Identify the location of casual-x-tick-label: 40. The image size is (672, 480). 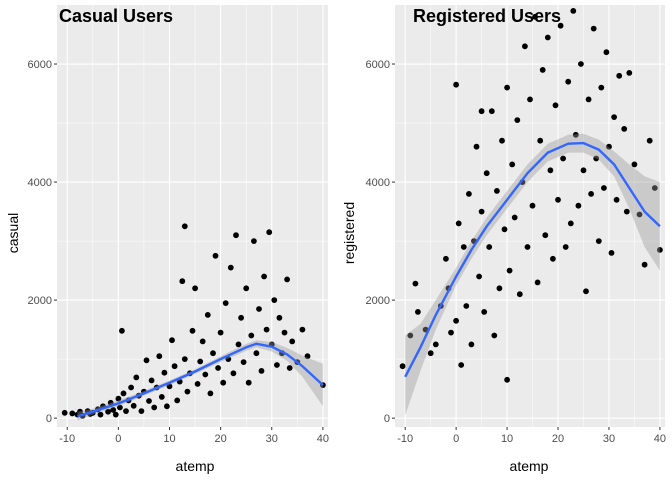
(323, 439).